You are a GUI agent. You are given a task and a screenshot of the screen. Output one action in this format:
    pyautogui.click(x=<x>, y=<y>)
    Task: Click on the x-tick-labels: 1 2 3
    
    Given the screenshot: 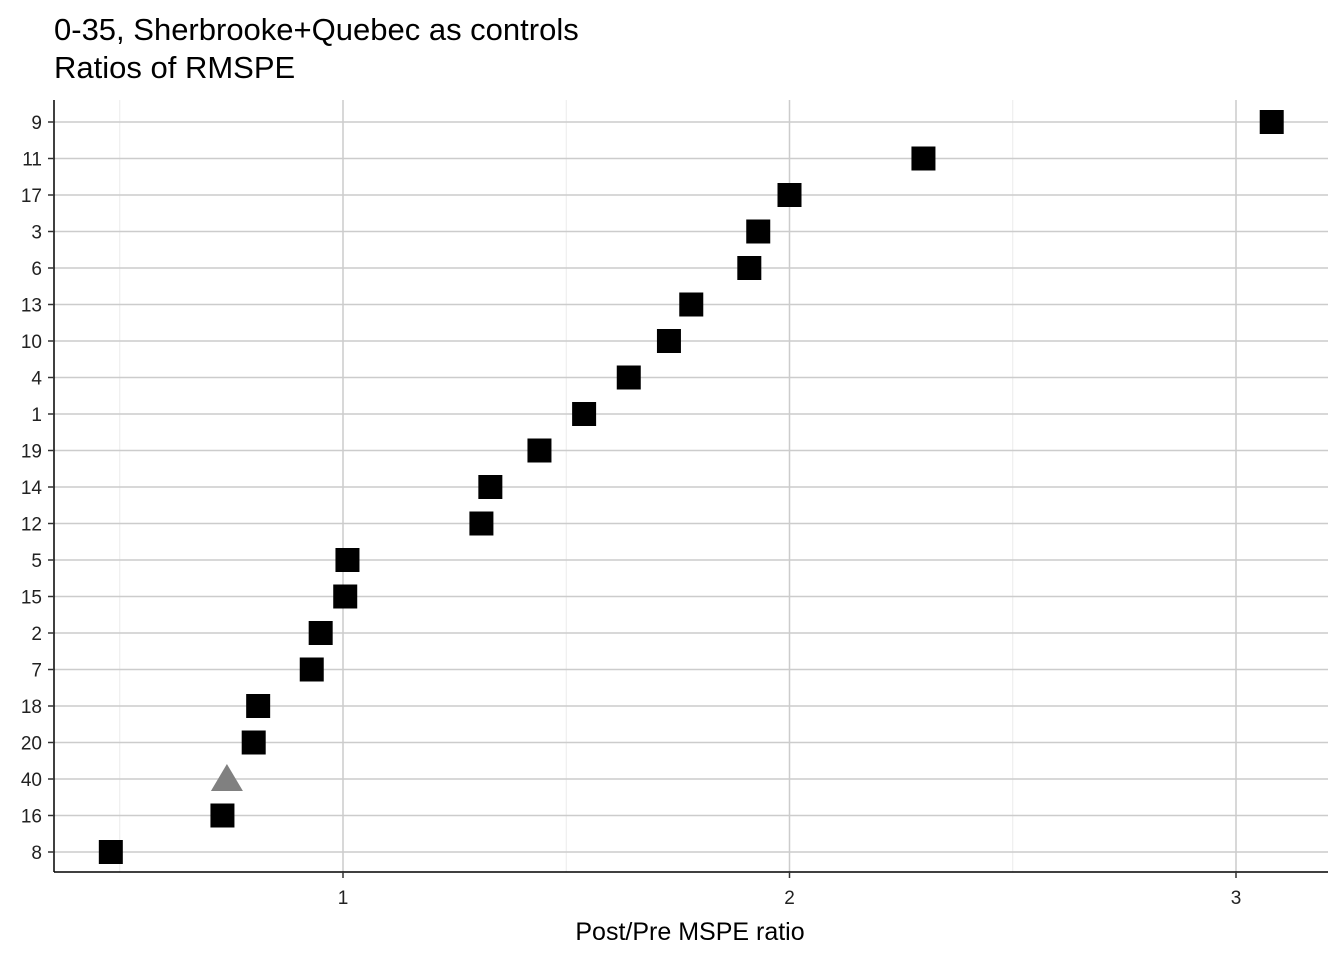 What is the action you would take?
    pyautogui.click(x=790, y=890)
    